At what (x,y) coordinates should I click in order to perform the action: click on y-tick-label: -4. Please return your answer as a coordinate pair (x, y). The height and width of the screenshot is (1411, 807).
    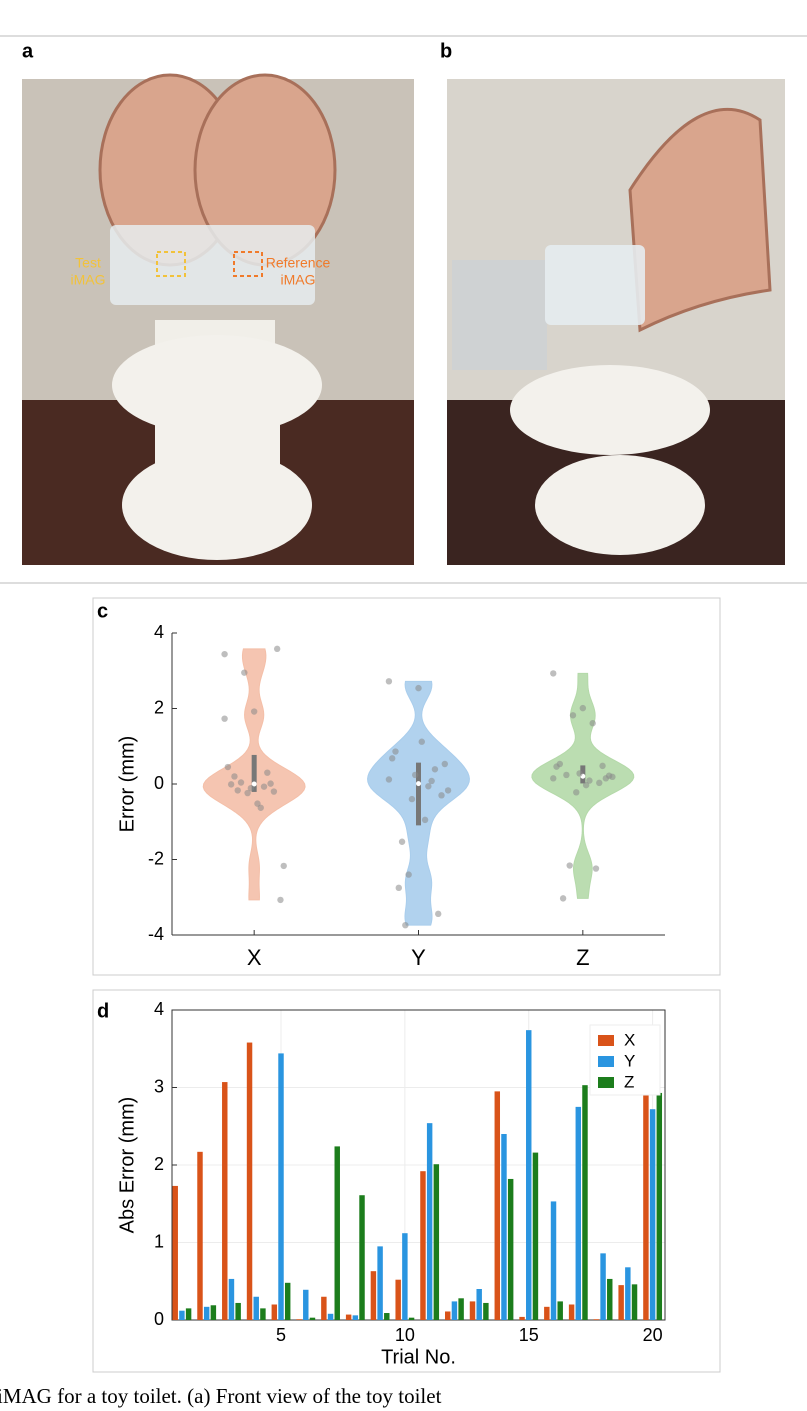
    Looking at the image, I should click on (156, 934).